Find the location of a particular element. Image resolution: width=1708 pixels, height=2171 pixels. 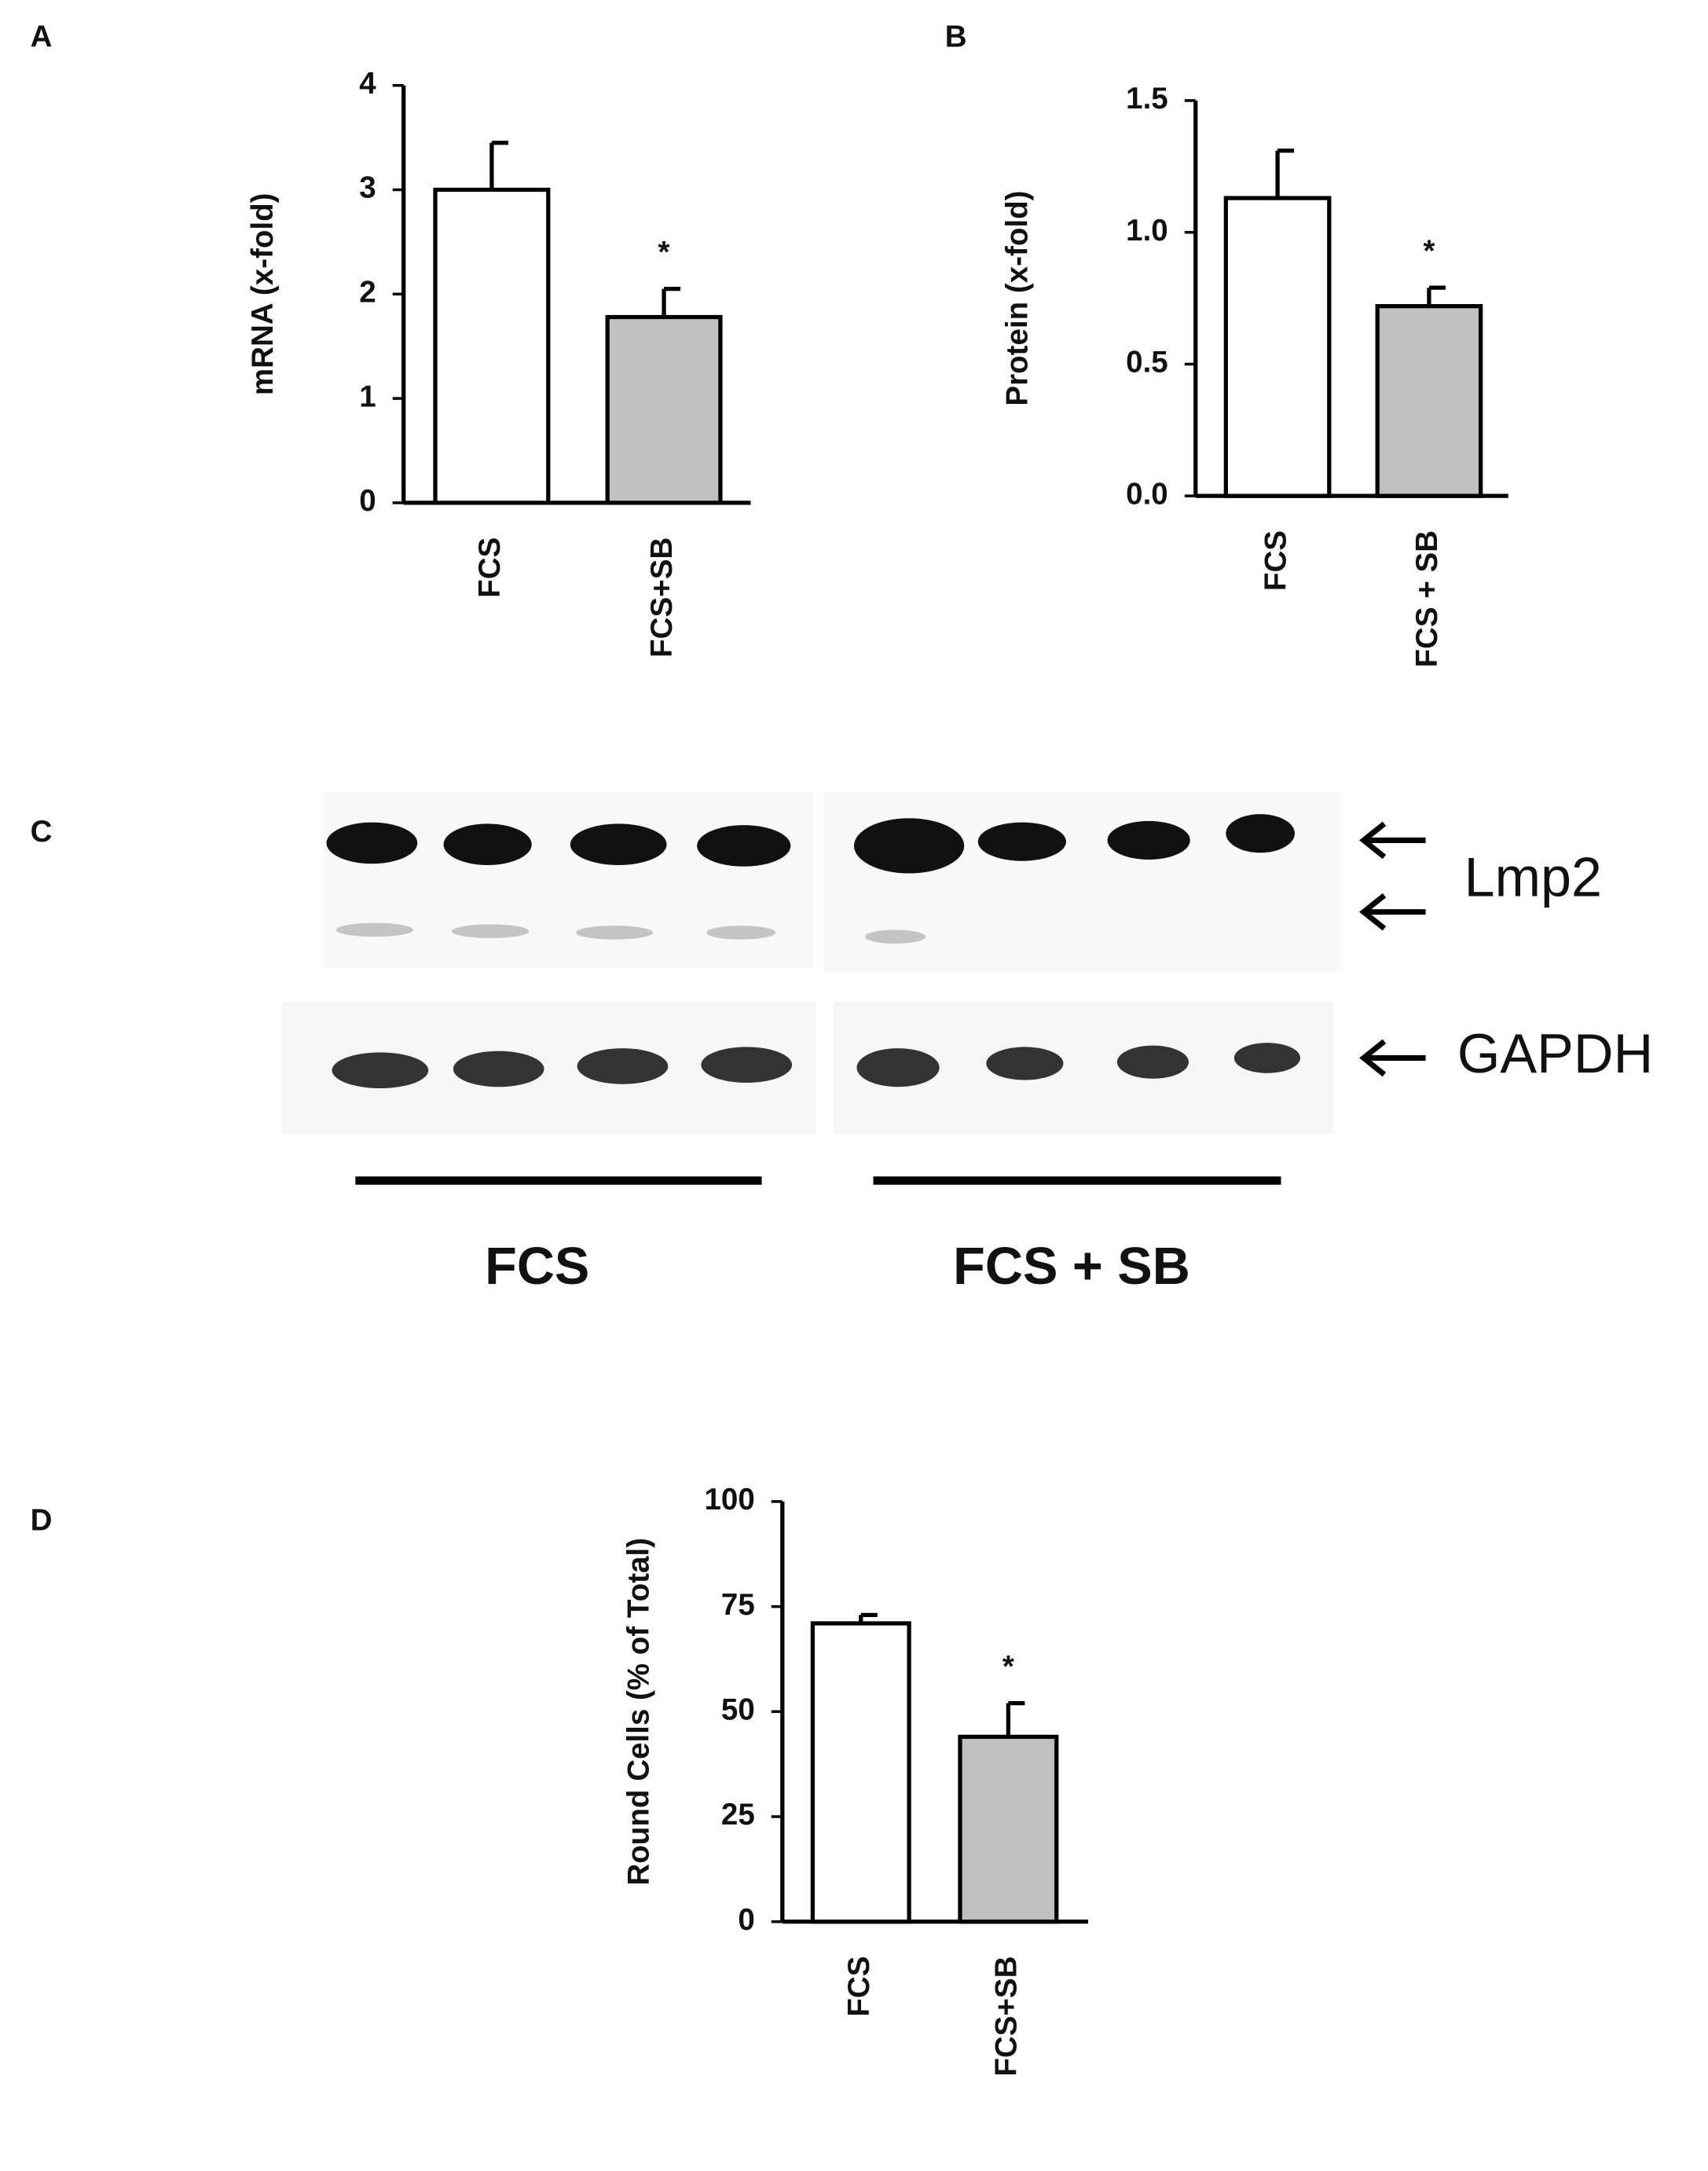

y-axis-label: mRNA (x-fold) is located at coordinates (263, 294).